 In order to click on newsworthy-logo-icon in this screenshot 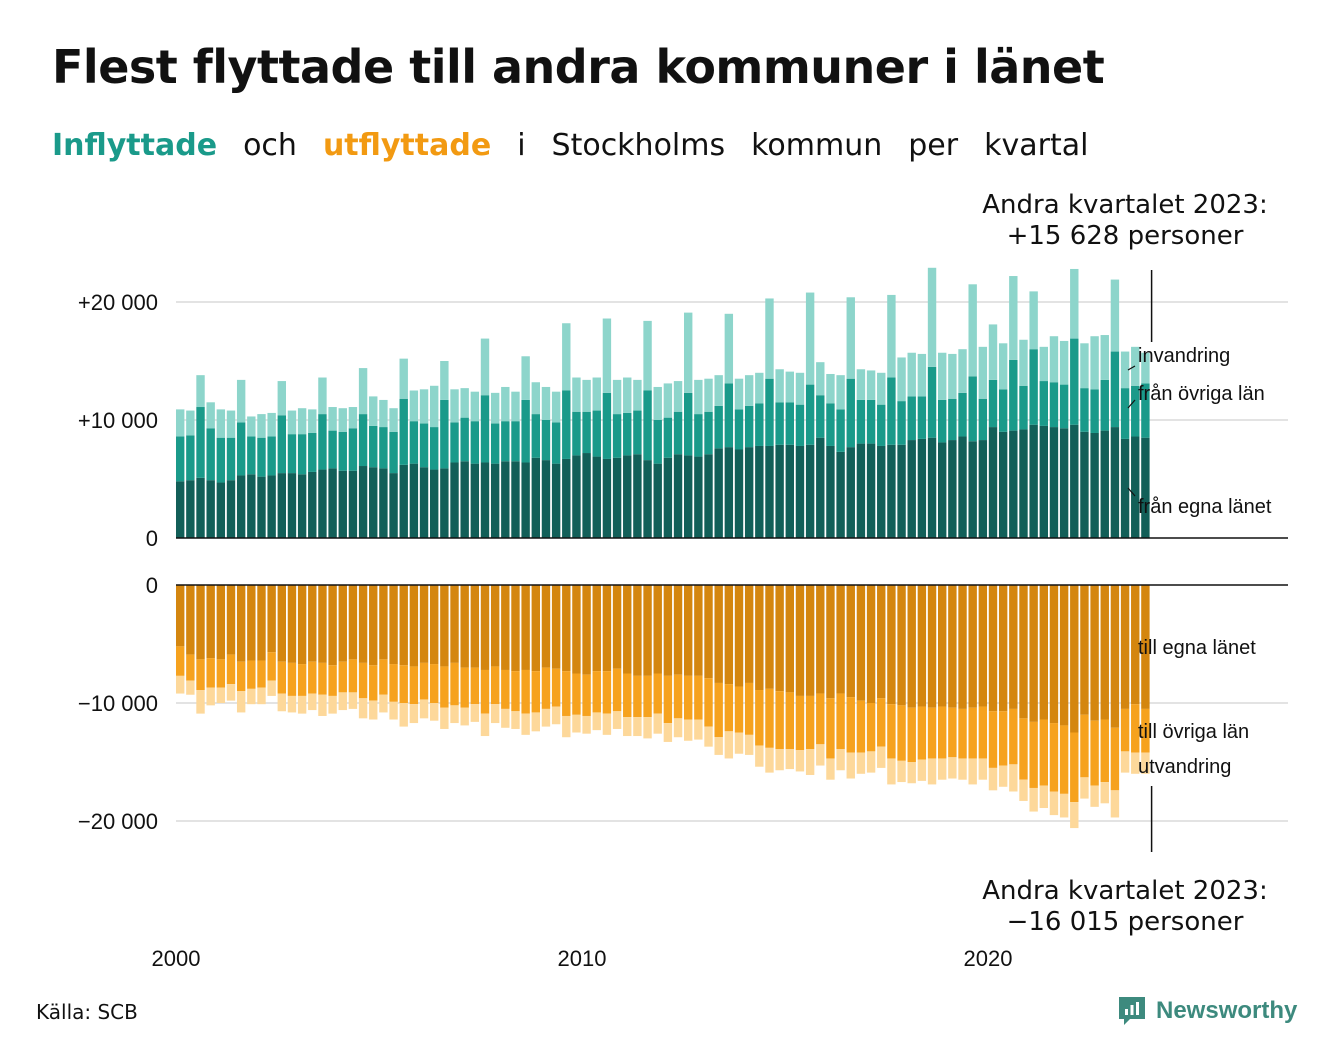, I will do `click(1132, 1011)`.